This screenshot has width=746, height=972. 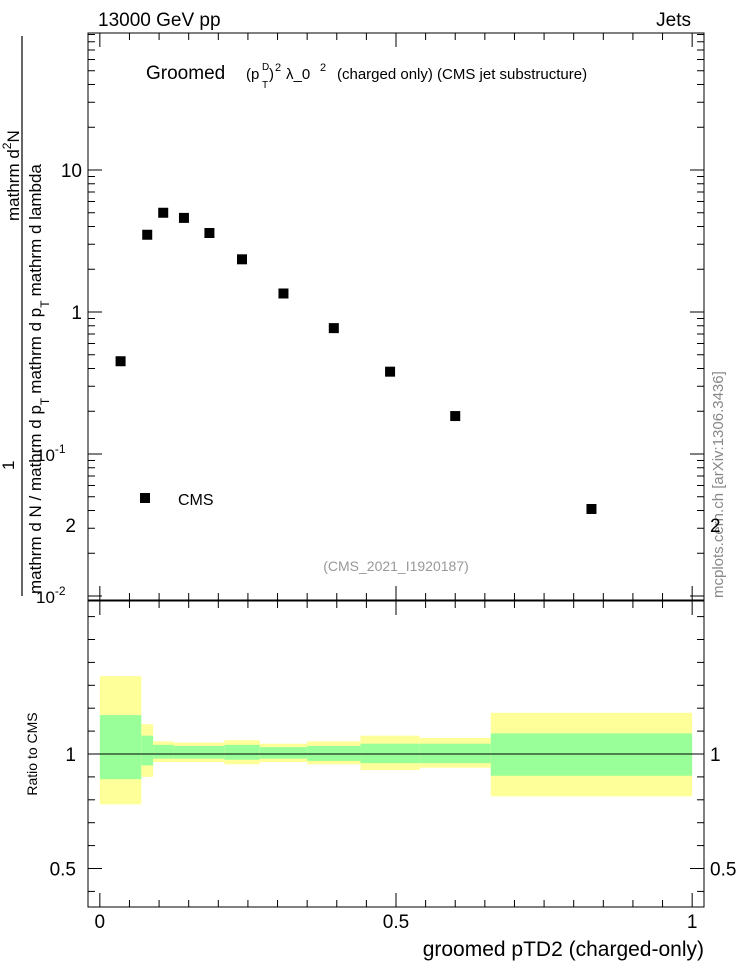 I want to click on plot-title-lambda: λ_0, so click(x=298, y=74).